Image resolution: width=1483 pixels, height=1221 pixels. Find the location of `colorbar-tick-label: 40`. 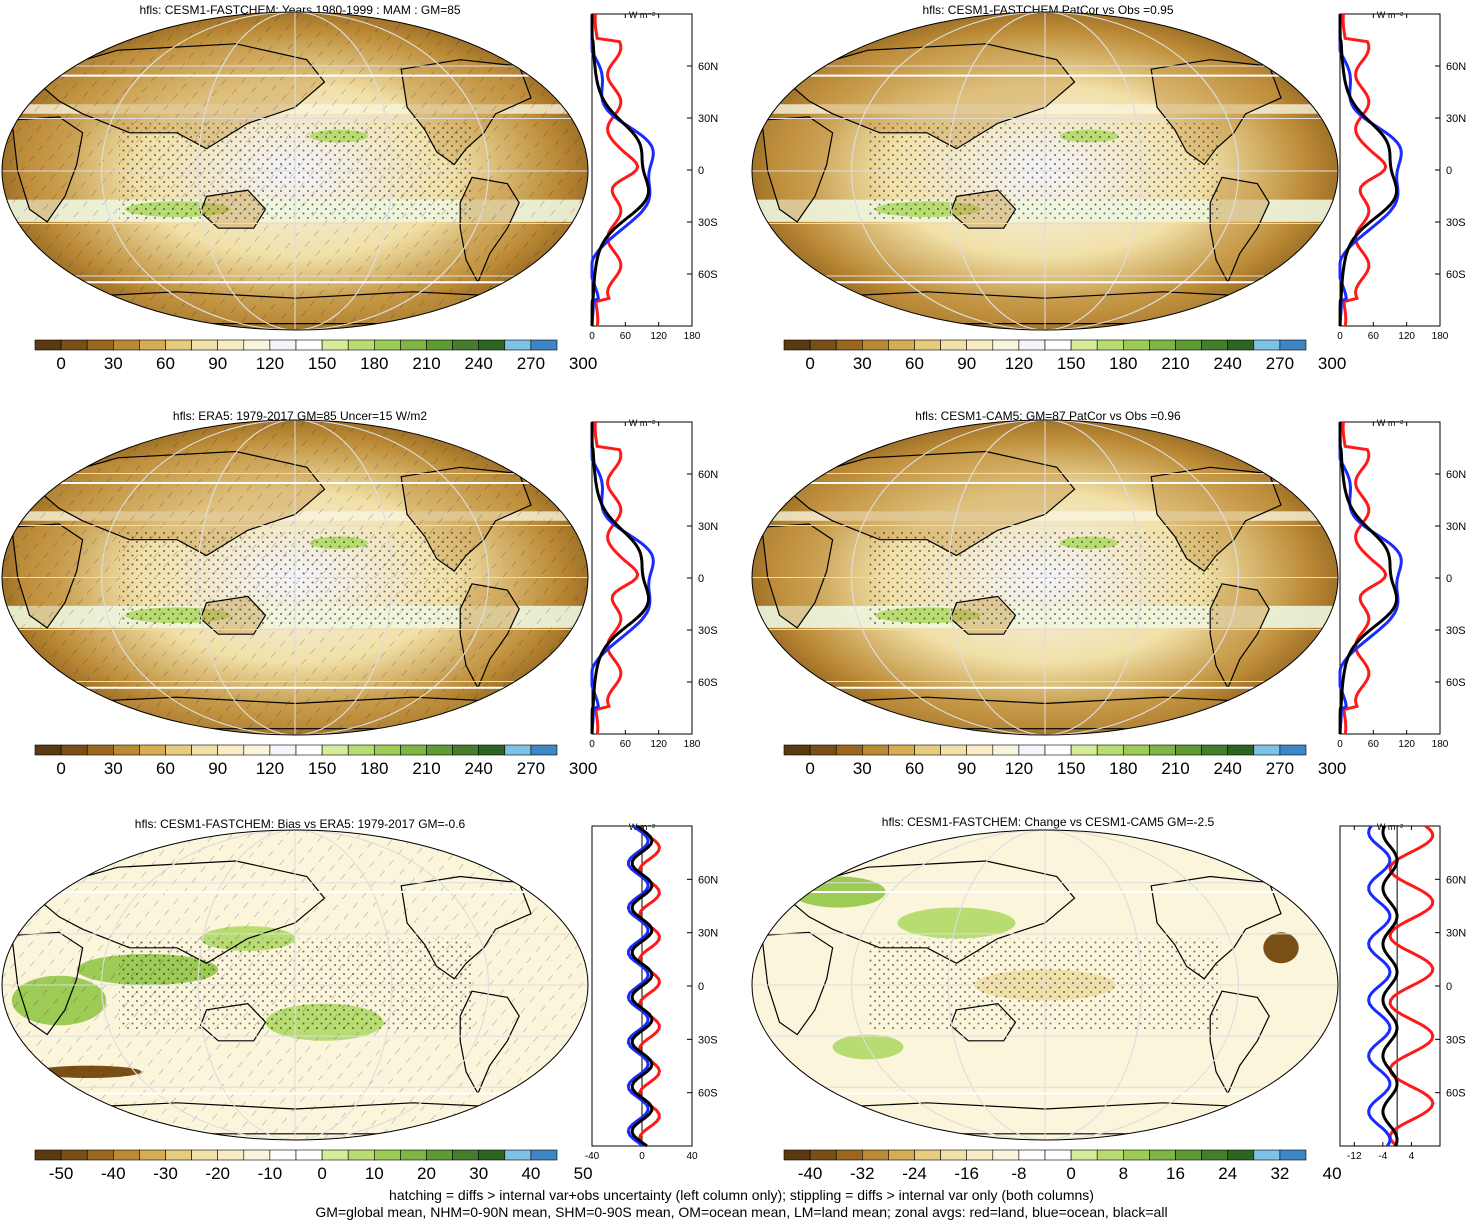

colorbar-tick-label: 40 is located at coordinates (530, 1173).